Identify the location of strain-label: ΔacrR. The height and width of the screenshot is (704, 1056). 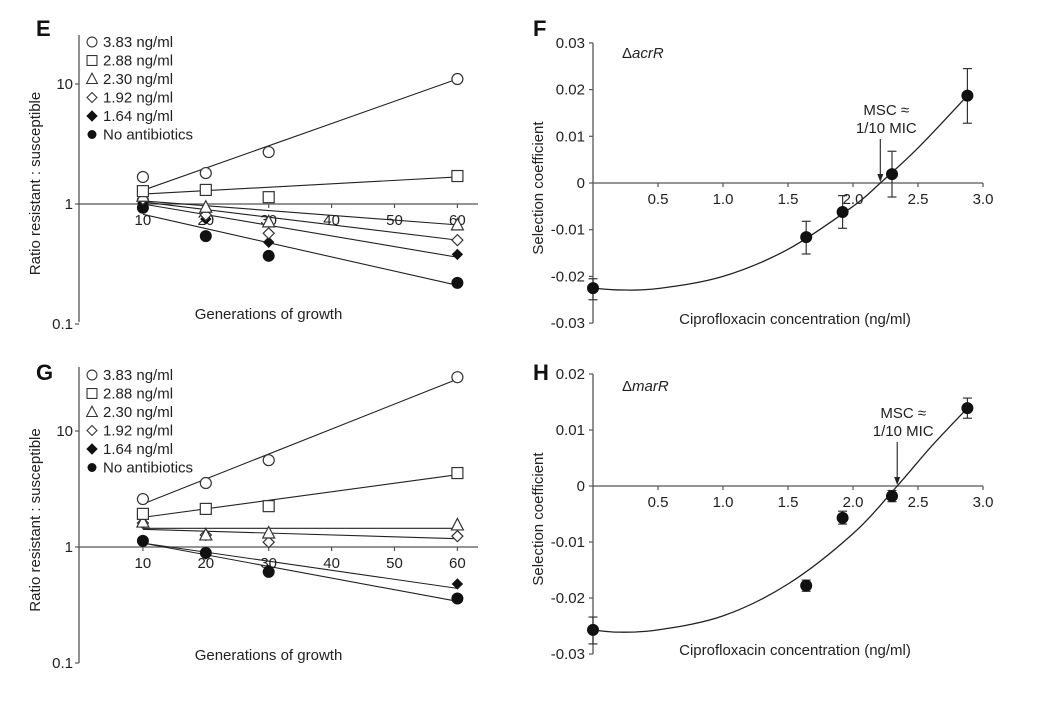
(643, 53).